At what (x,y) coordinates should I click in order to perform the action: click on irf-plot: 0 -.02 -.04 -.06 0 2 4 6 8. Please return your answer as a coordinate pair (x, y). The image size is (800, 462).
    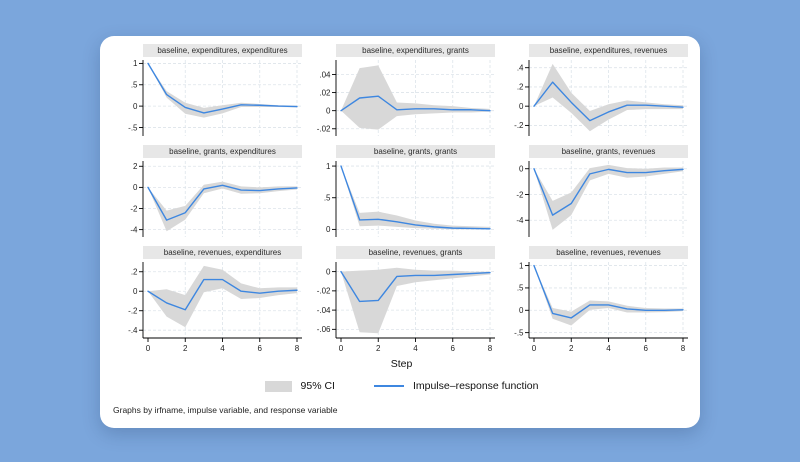
    Looking at the image, I should click on (406, 307).